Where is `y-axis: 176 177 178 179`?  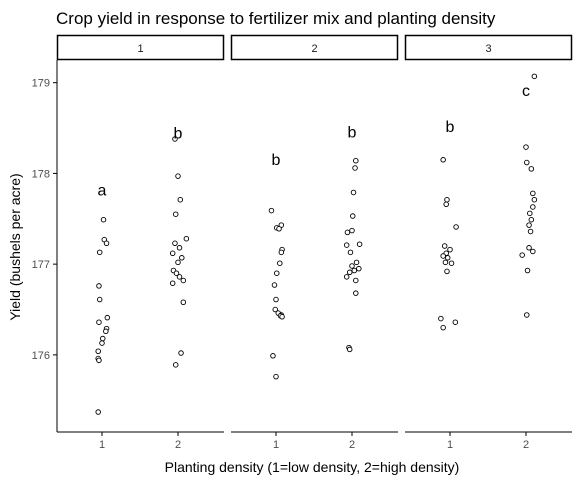 y-axis: 176 177 178 179 is located at coordinates (45, 246).